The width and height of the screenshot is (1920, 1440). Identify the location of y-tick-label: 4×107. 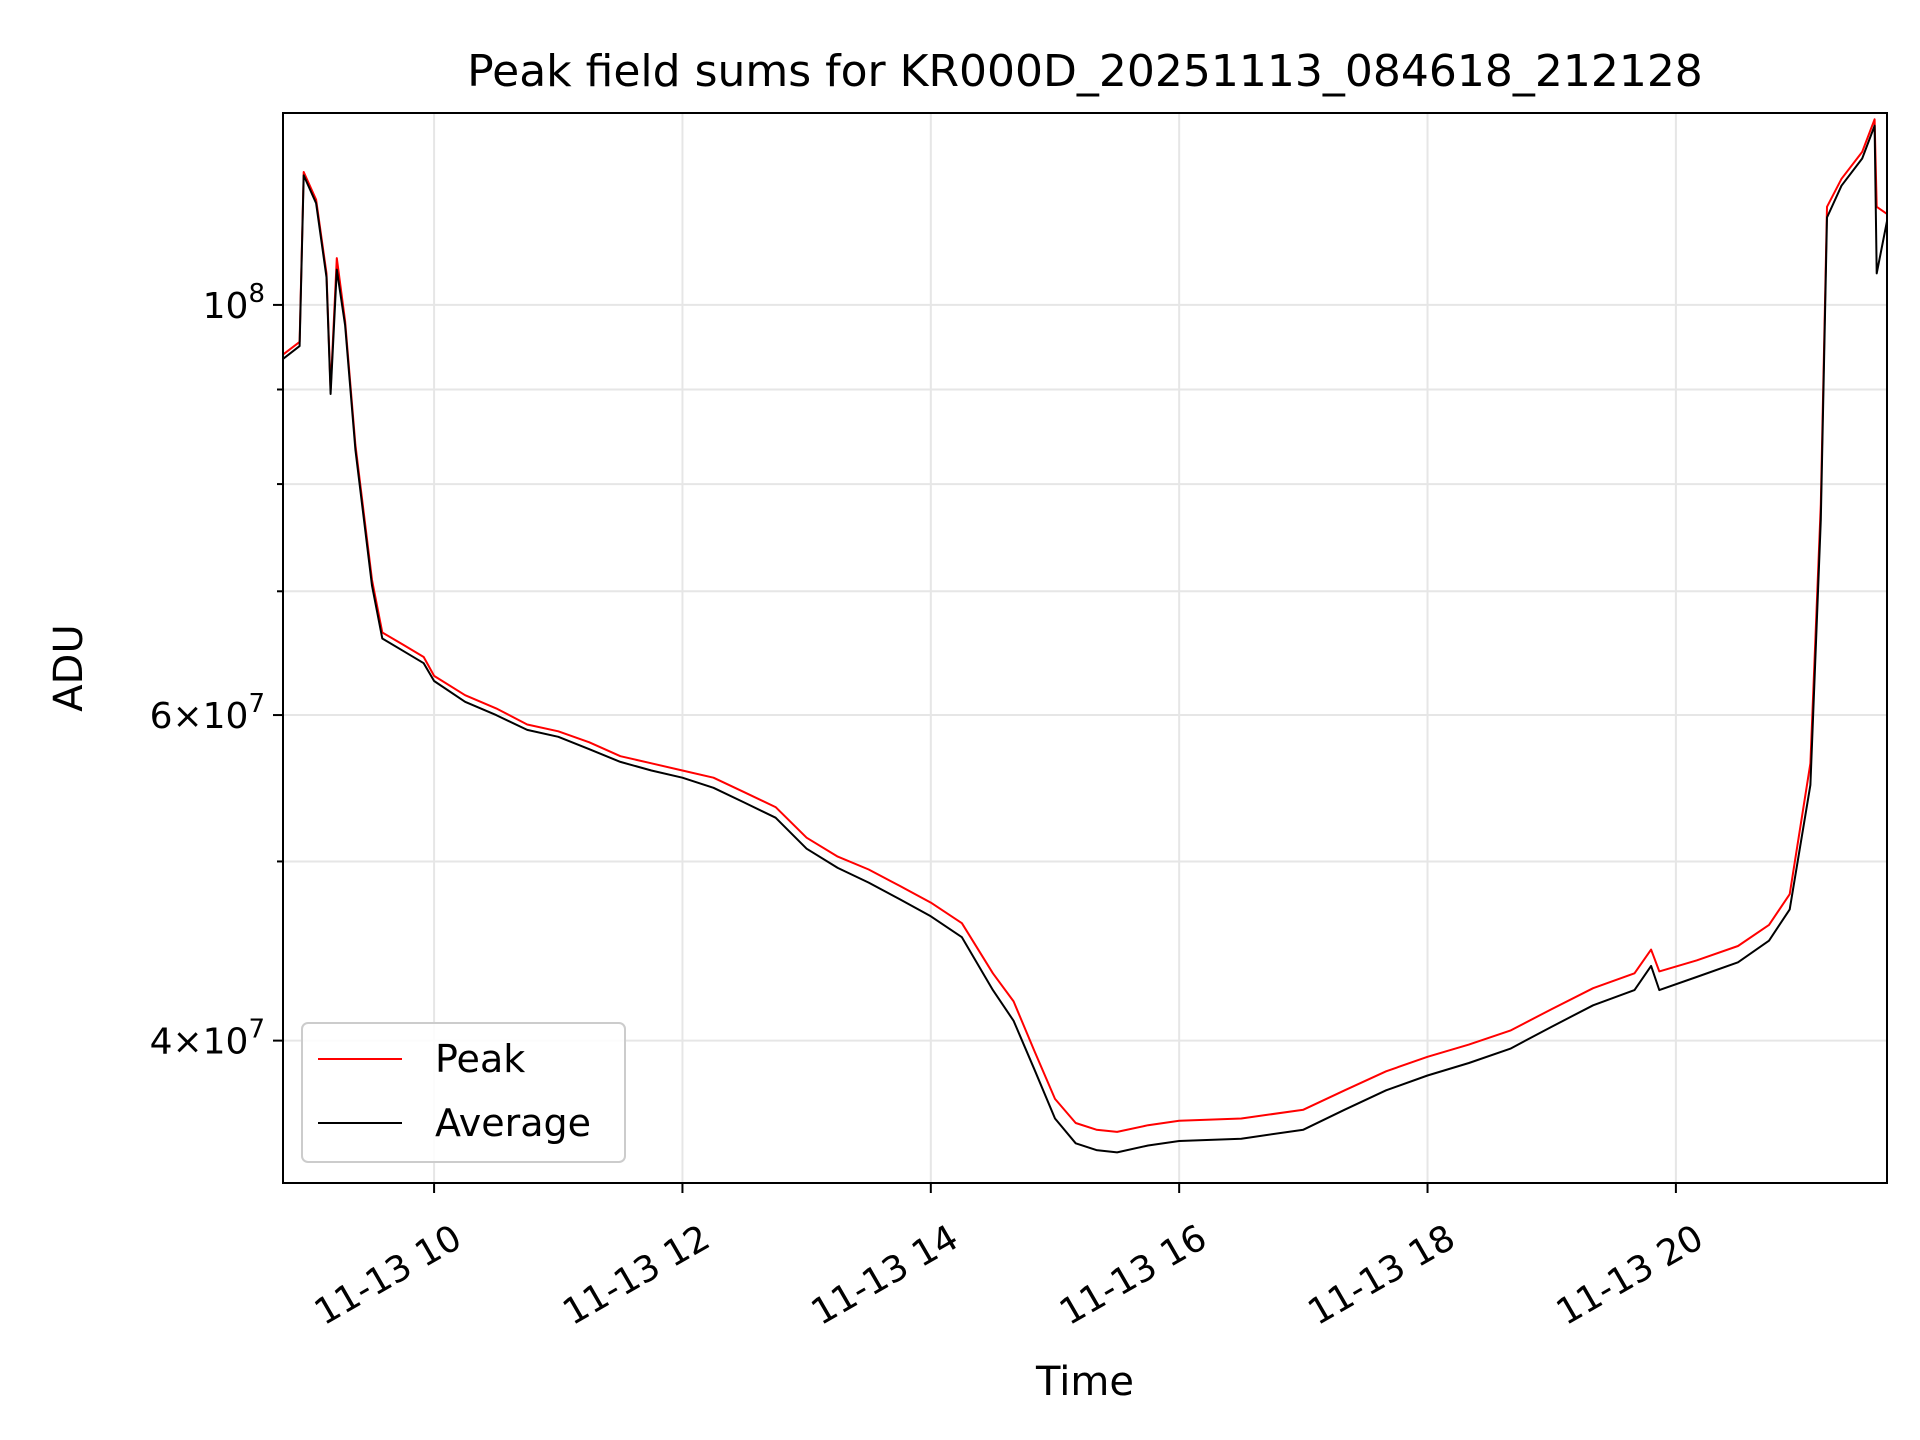
(207, 1039).